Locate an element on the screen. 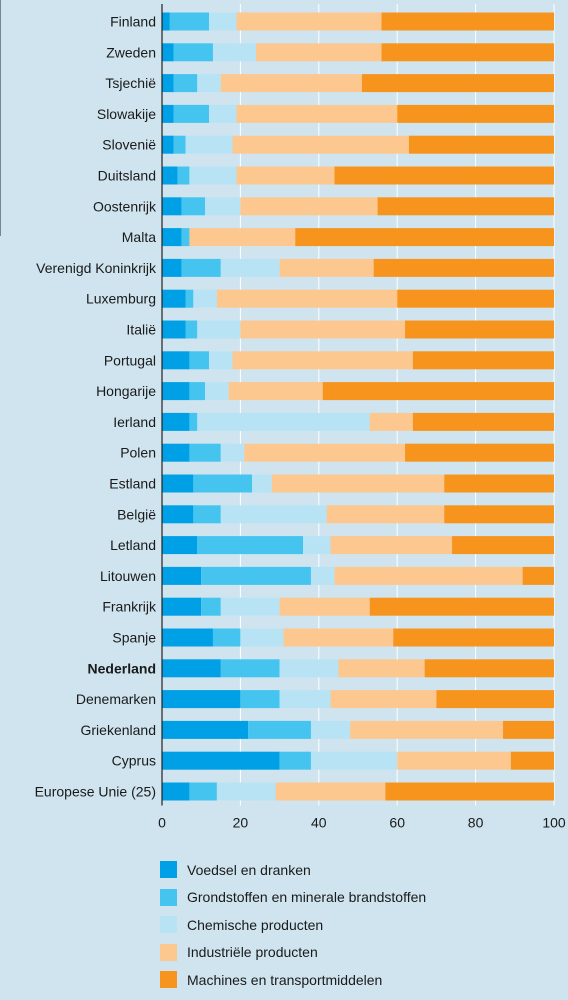  x-tick-label: 100 is located at coordinates (554, 823).